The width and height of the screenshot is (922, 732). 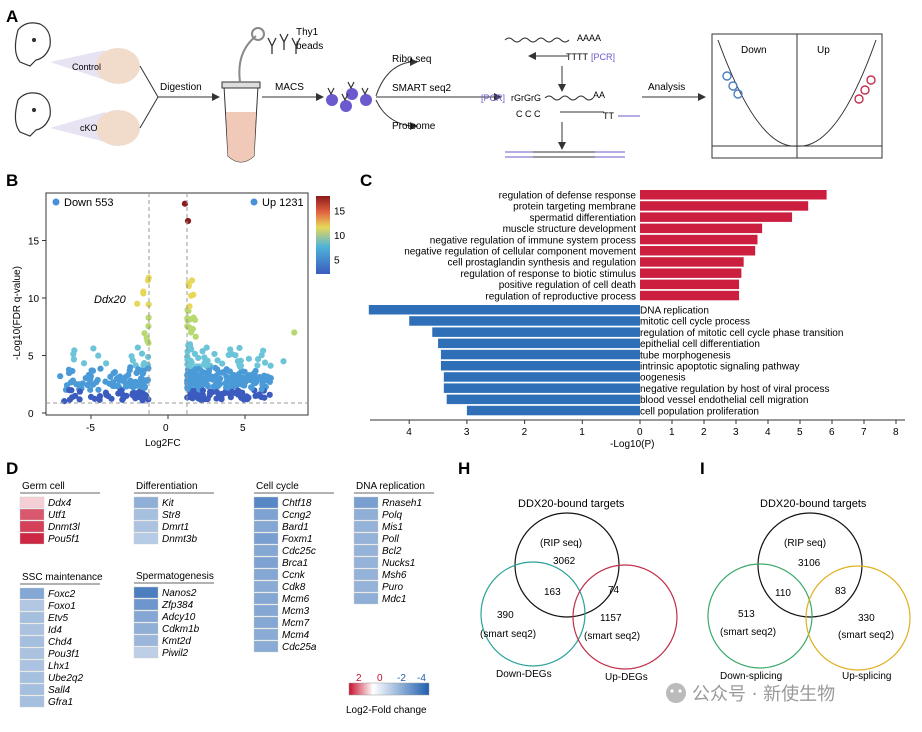 I want to click on label-digestion: Digestion, so click(x=181, y=87).